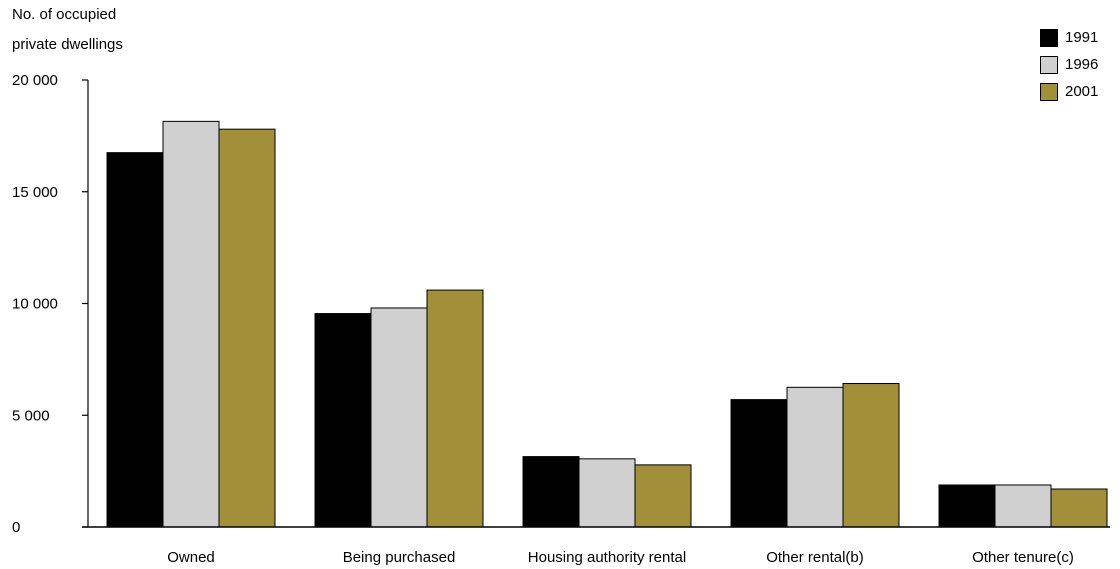  I want to click on x-tick-label-2: Housing authority rental, so click(607, 557).